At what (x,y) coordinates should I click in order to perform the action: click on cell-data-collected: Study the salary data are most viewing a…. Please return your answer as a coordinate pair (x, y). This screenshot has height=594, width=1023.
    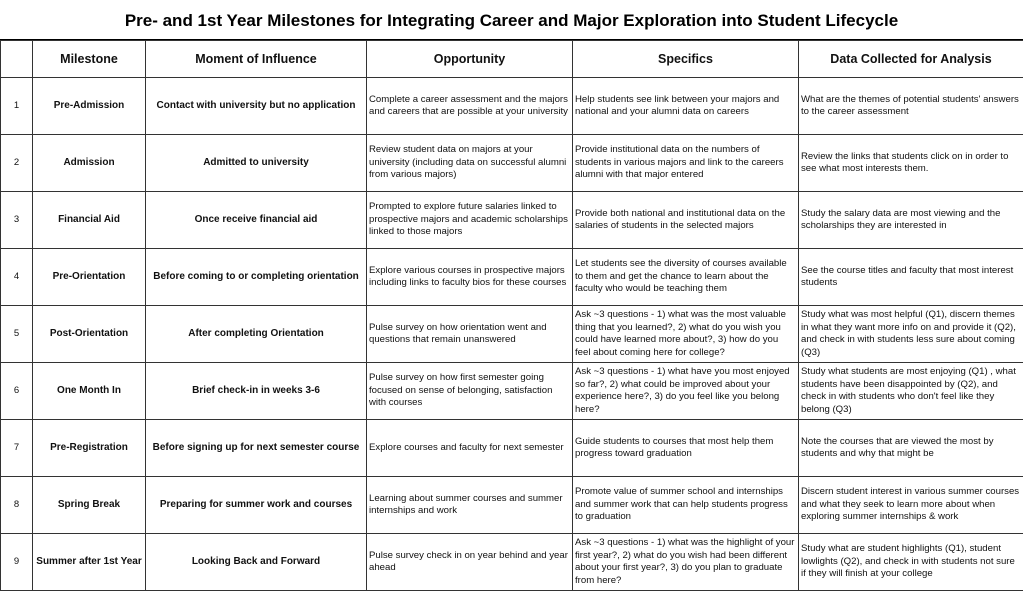
    Looking at the image, I should click on (910, 220).